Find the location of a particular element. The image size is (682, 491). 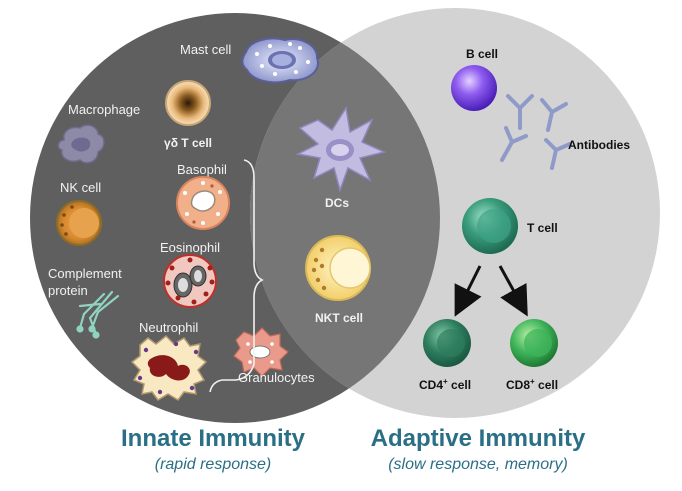

label-macrophage: Macrophage is located at coordinates (104, 109).